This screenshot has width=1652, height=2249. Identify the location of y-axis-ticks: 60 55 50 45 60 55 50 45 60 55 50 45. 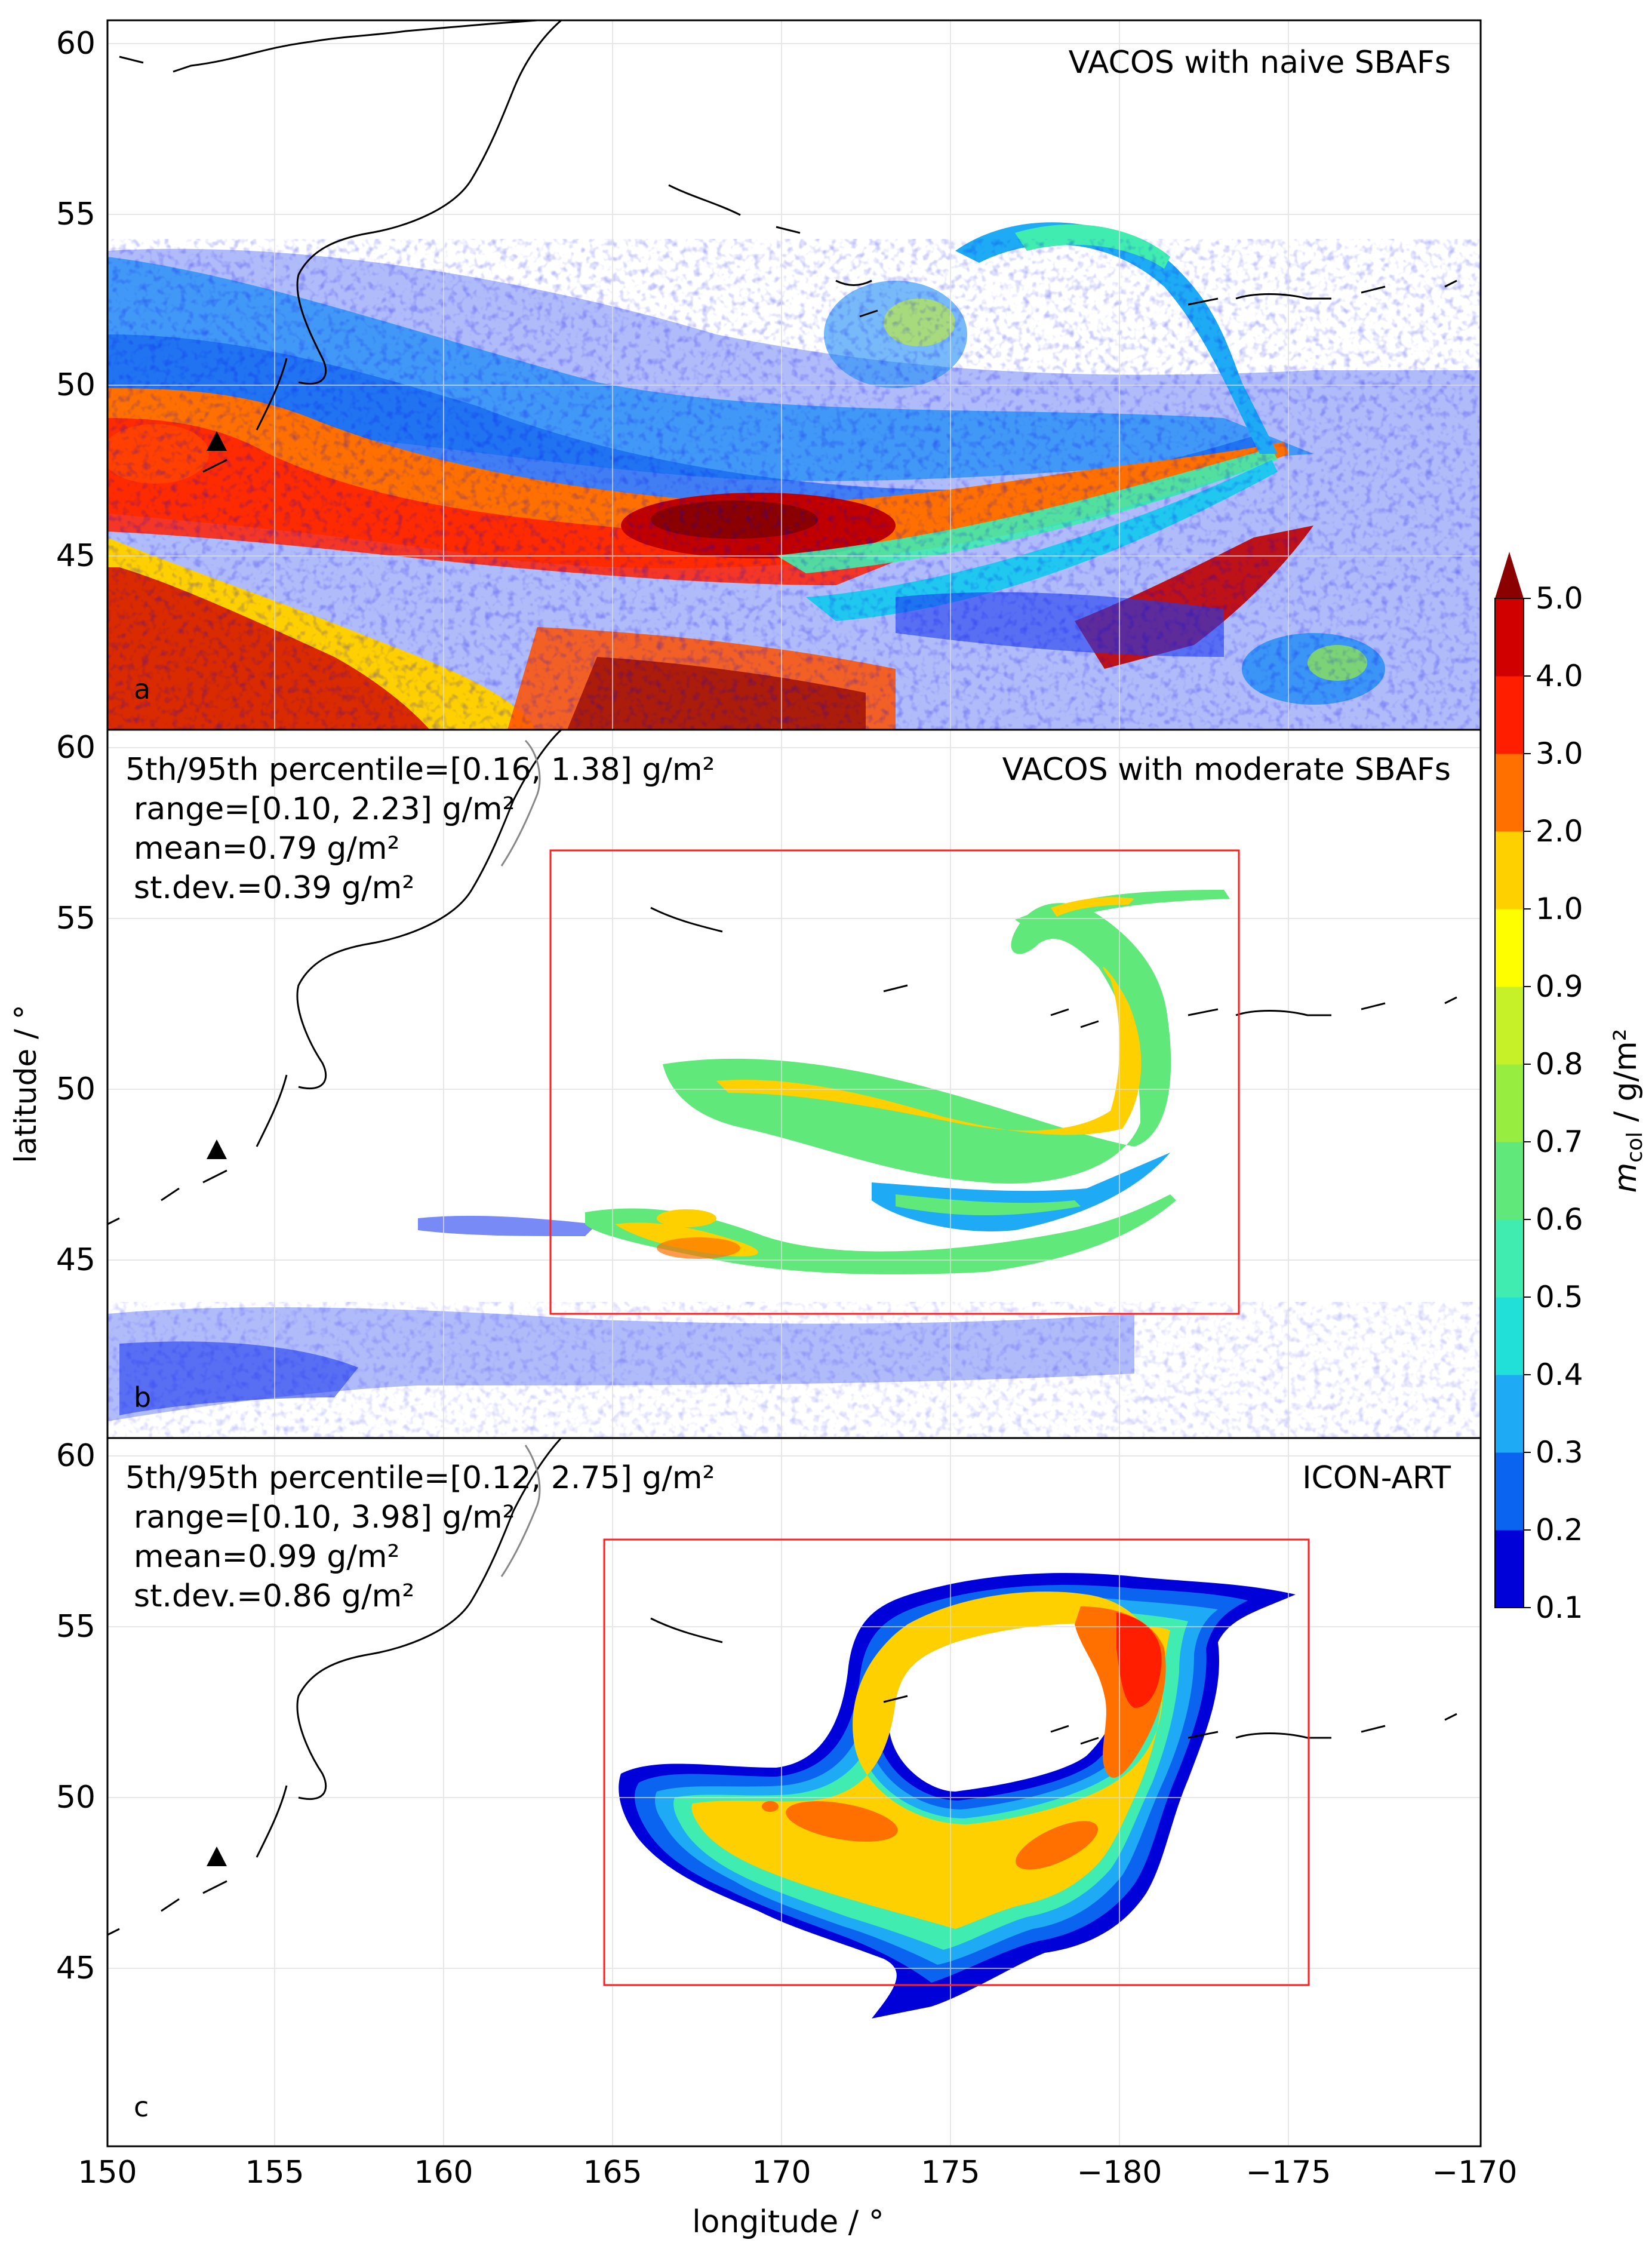
(76, 1006).